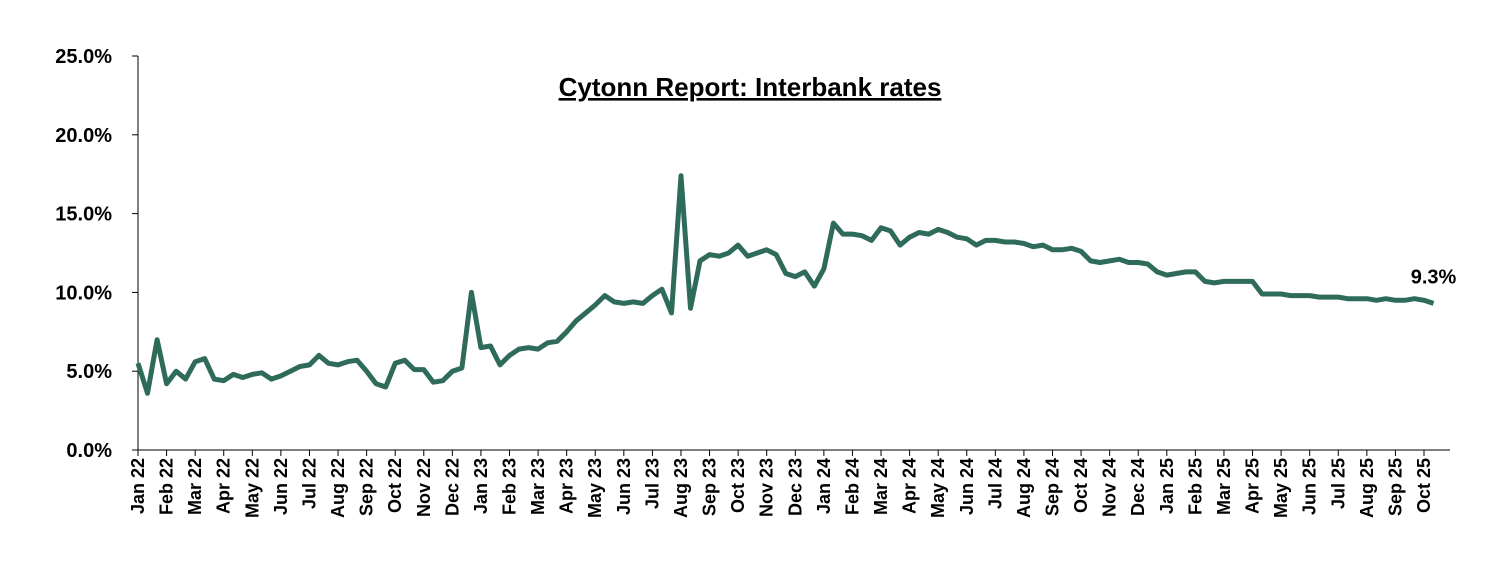  I want to click on y-tick-label: 15.0%, so click(83, 215).